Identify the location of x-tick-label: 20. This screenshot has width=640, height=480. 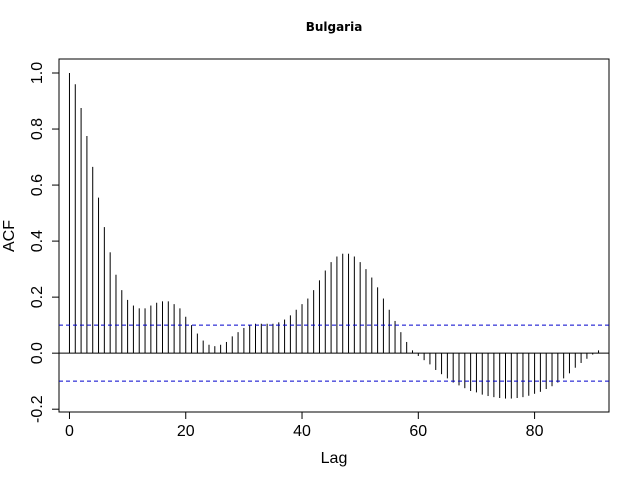
(186, 431).